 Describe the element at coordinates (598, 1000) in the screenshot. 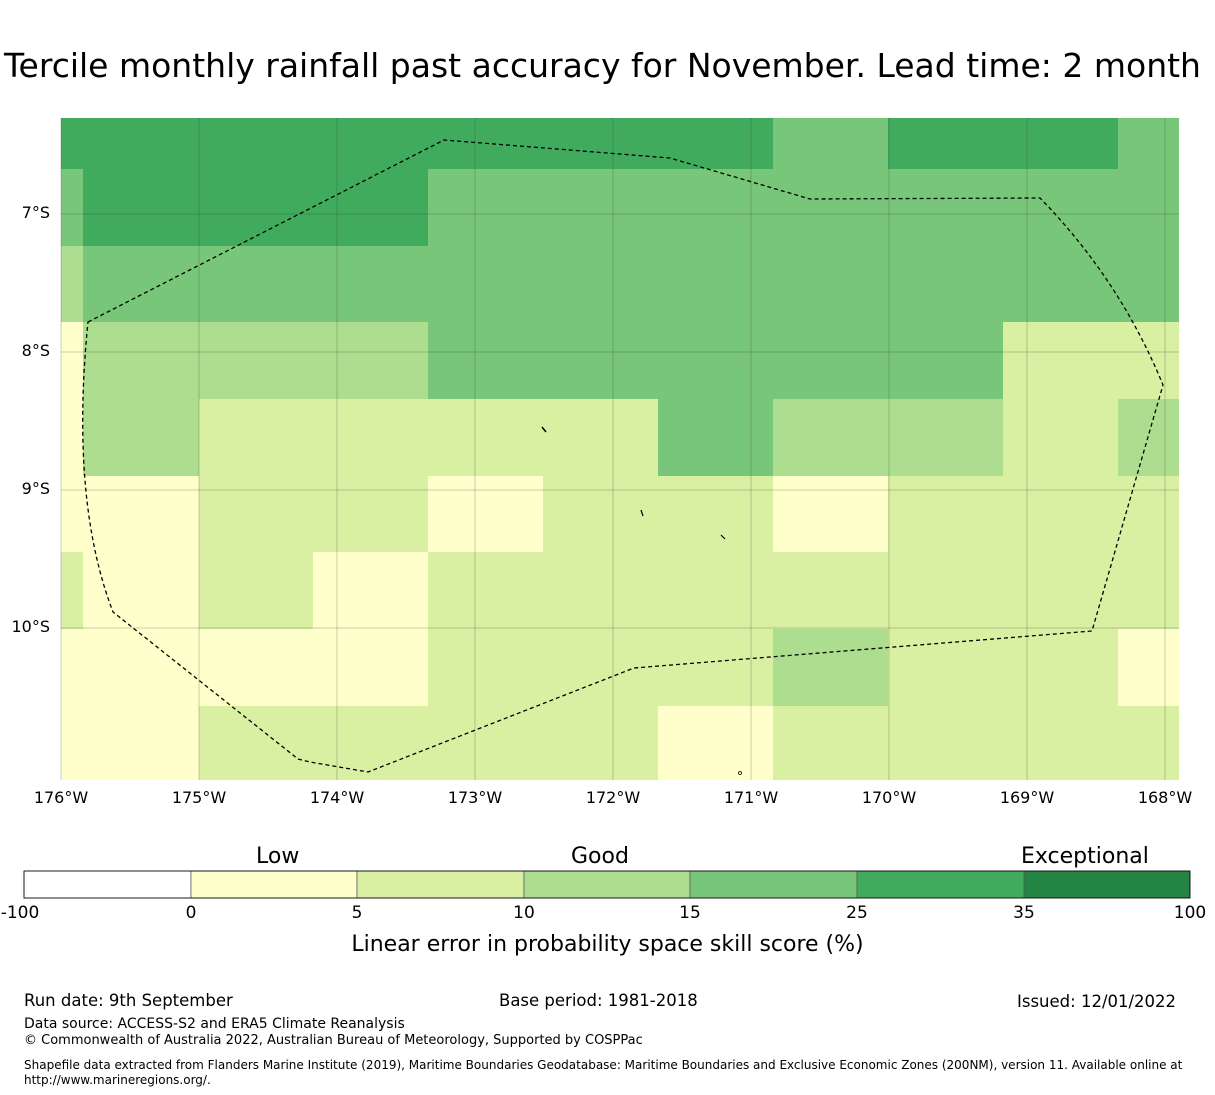

I see `base-period: Base period: 1981-2018` at that location.